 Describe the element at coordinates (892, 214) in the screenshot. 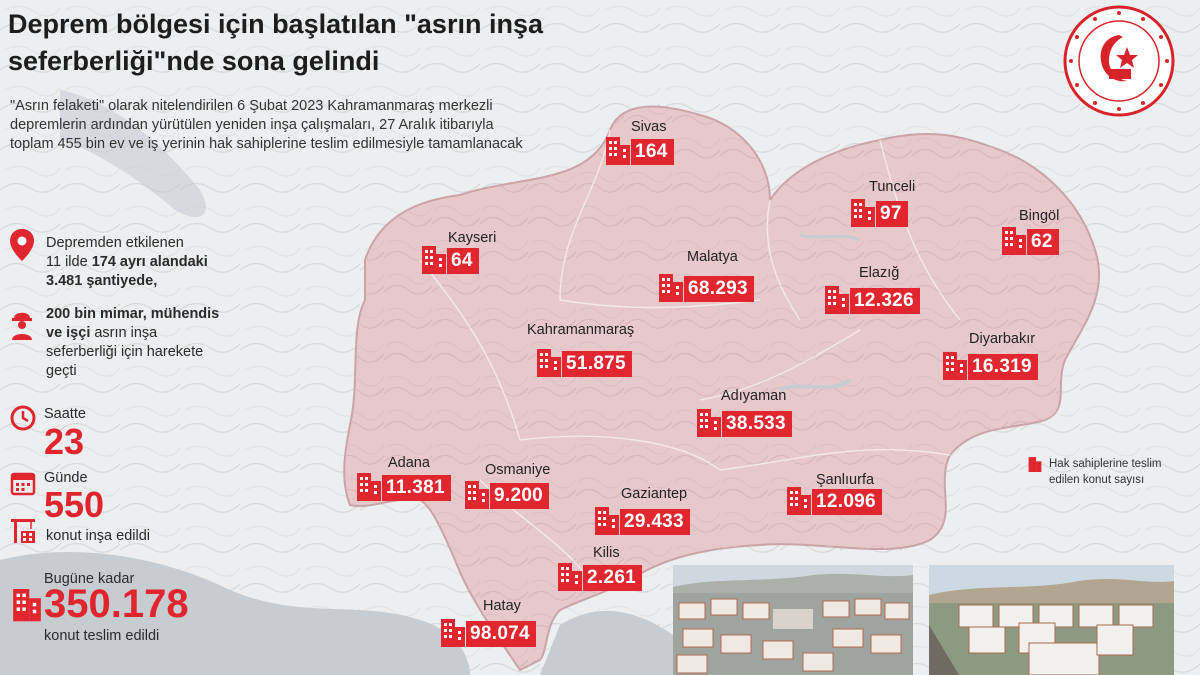

I see `city-value: 97` at that location.